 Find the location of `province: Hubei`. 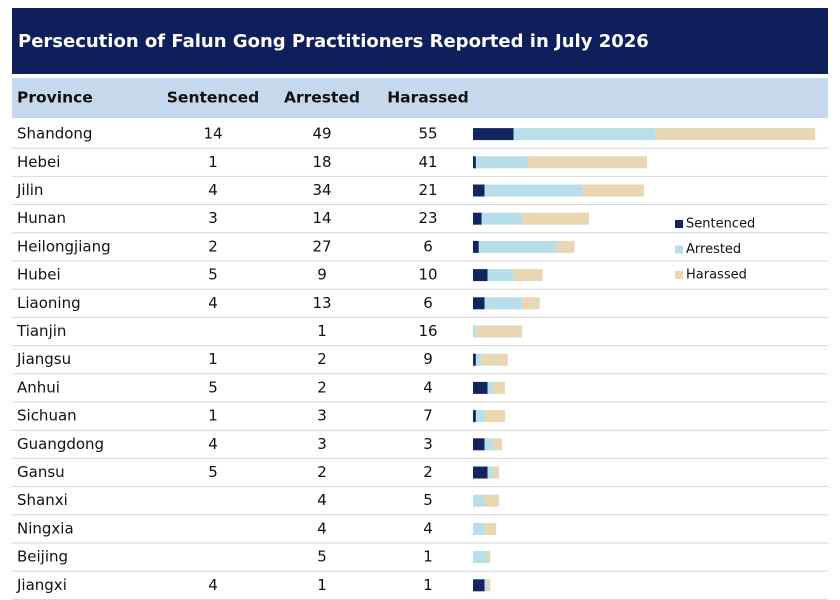

province: Hubei is located at coordinates (39, 275).